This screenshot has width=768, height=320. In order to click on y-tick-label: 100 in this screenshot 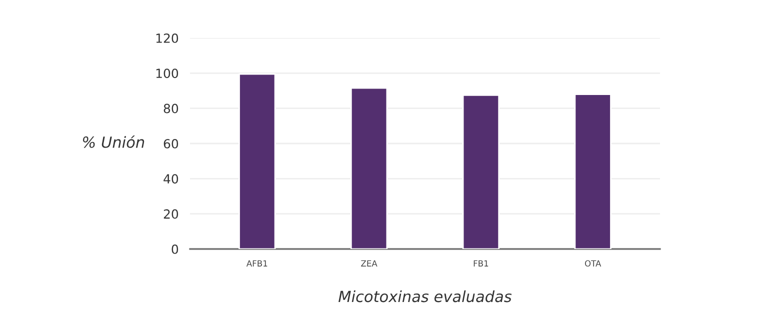, I will do `click(167, 73)`.